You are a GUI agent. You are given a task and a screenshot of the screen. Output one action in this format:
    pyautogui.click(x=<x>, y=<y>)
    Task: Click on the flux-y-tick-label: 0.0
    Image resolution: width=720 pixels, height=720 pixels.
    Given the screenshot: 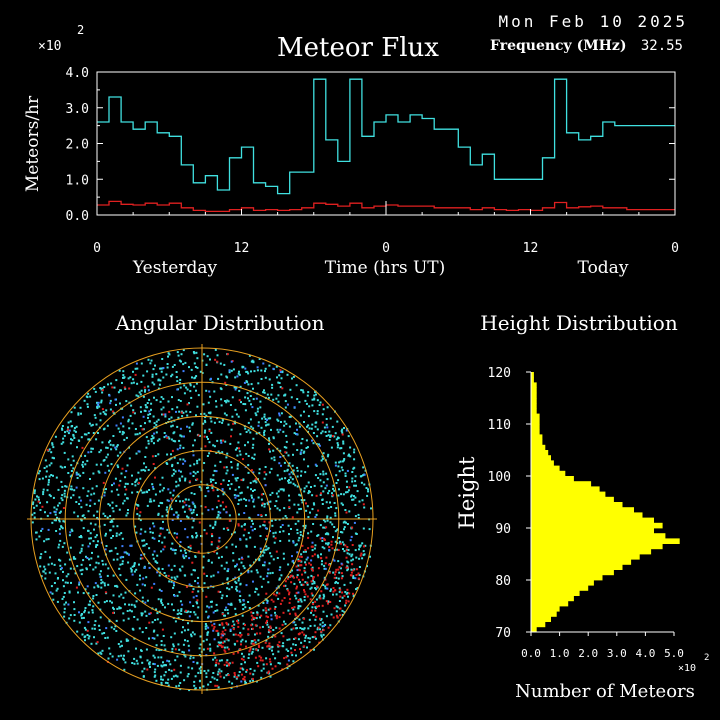 What is the action you would take?
    pyautogui.click(x=77, y=216)
    